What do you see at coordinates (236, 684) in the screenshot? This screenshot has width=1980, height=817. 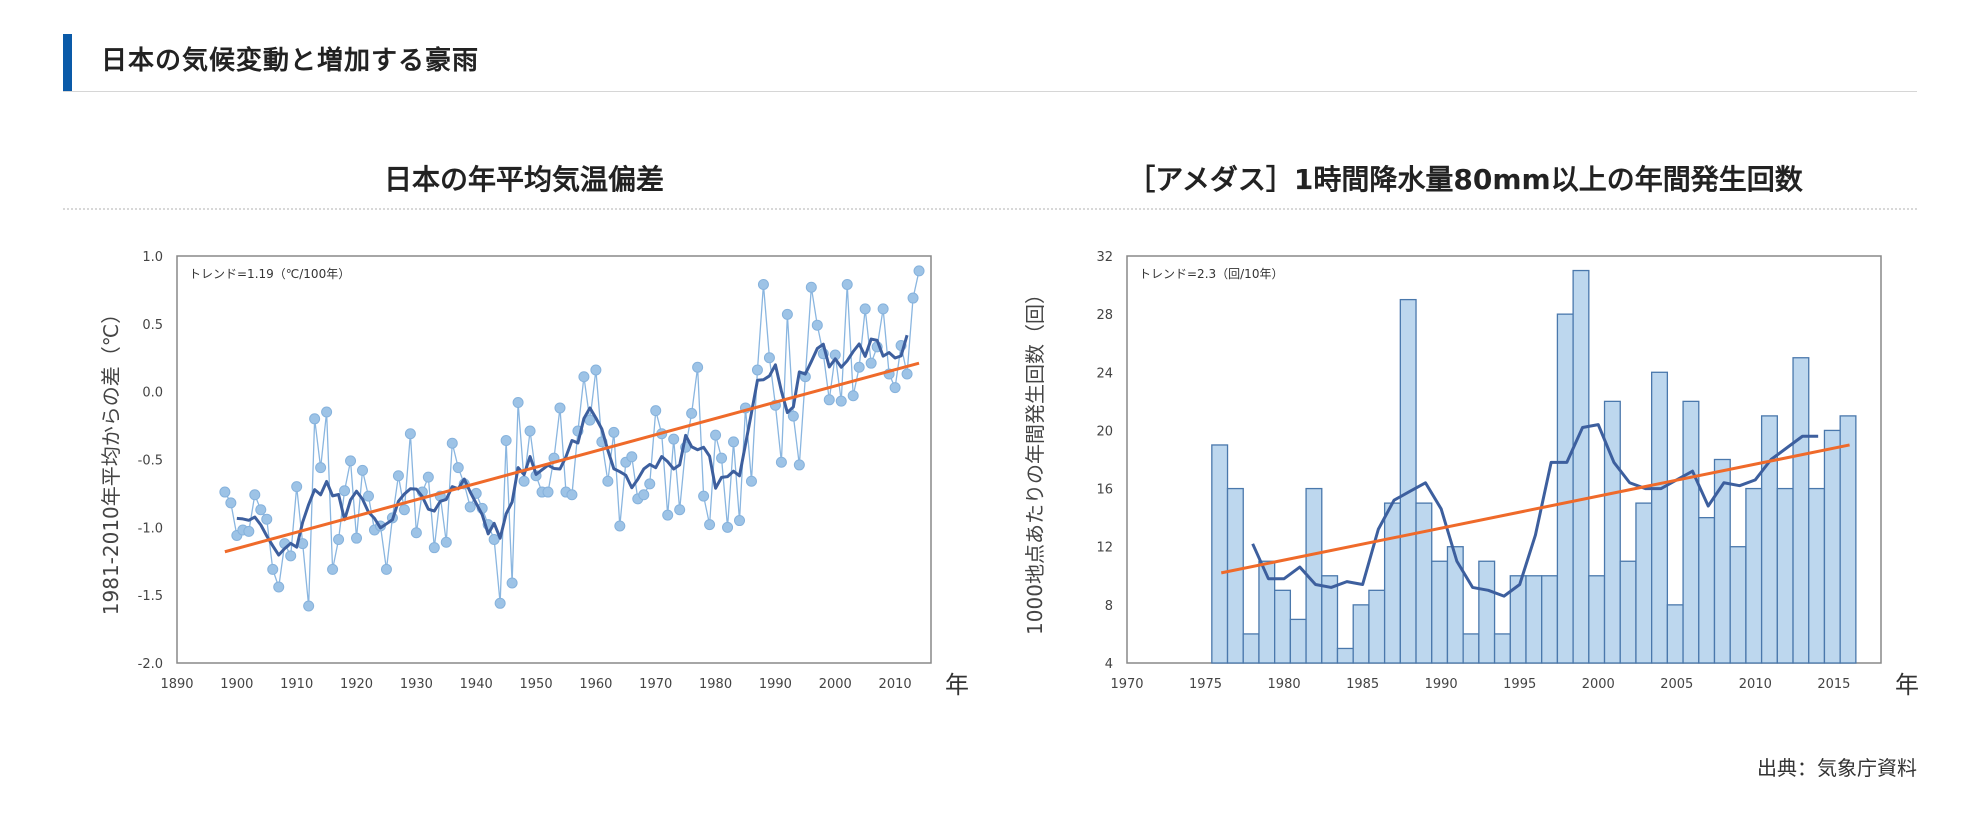 I see `x-tick-label: 1900` at bounding box center [236, 684].